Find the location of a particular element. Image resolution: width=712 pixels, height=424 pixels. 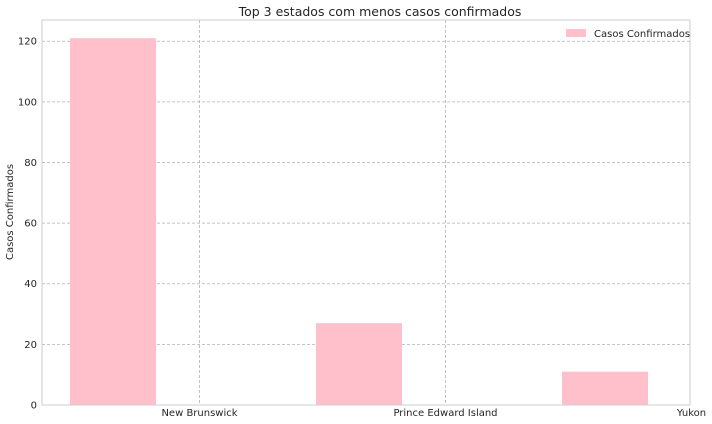

x-tick-label: Yukon is located at coordinates (691, 413).